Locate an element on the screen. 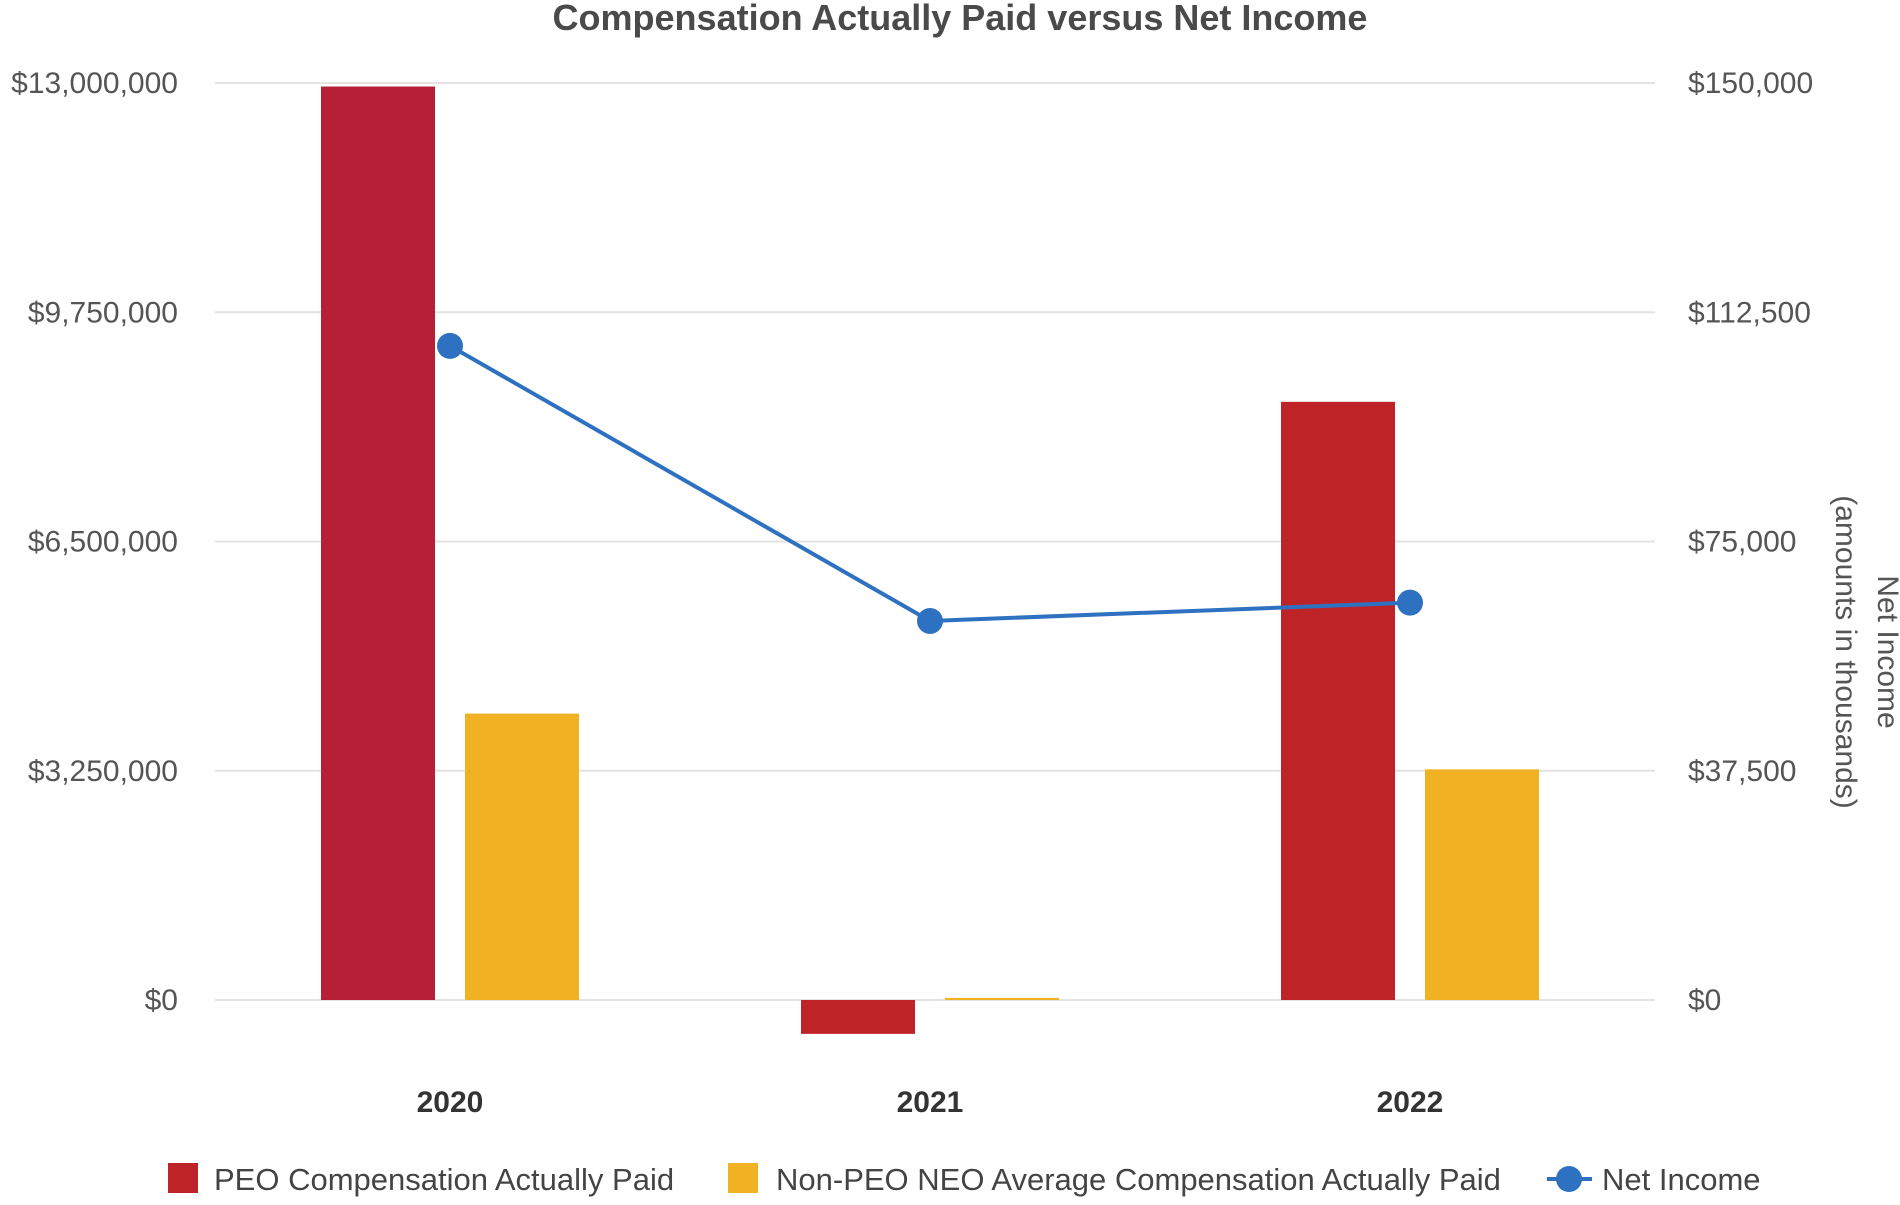 This screenshot has width=1900, height=1205. non-peo-bar-2022 is located at coordinates (1482, 884).